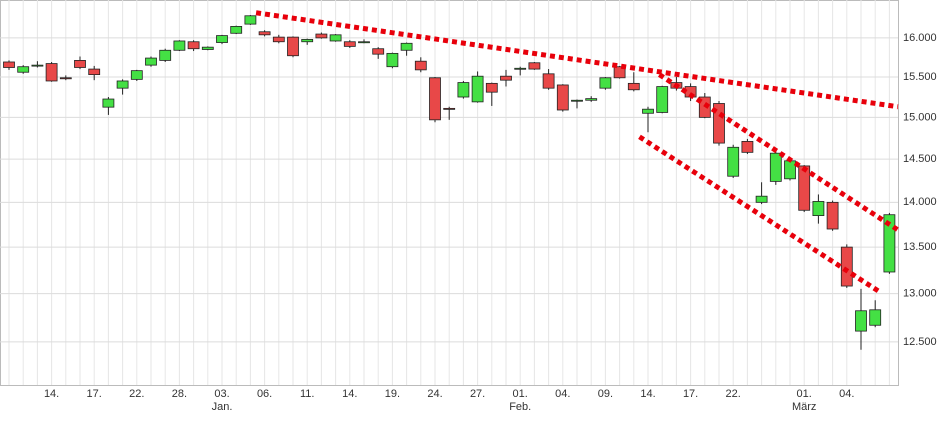 The height and width of the screenshot is (421, 951). Describe the element at coordinates (920, 342) in the screenshot. I see `y-tick-label: 12.500` at that location.